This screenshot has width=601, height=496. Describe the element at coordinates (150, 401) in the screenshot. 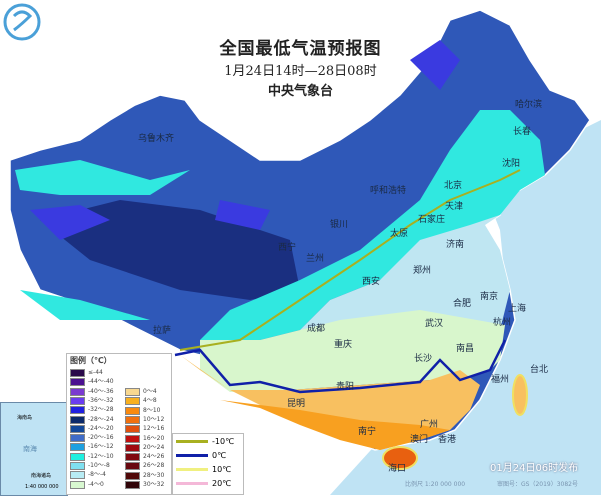

I see `legend-label: 4～8` at that location.